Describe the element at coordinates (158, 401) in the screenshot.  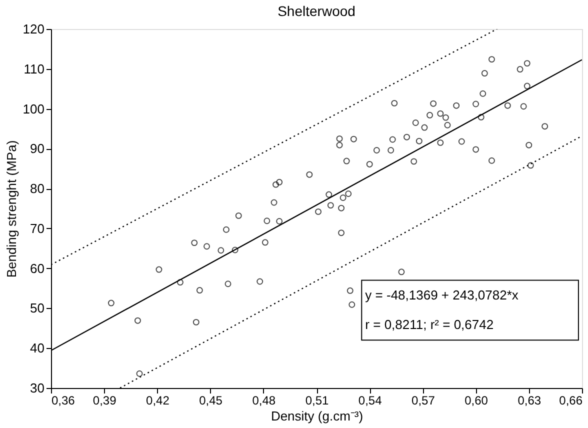
I see `x-tick-label: 0,42` at that location.